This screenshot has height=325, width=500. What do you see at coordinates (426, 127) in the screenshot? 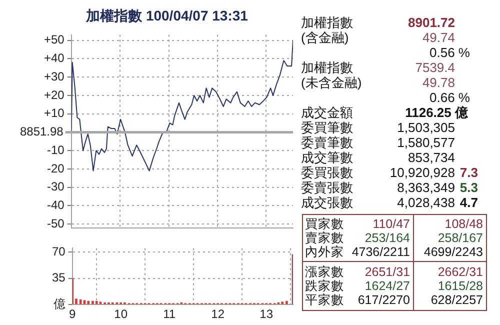
I see `text: 1,503,305` at bounding box center [426, 127].